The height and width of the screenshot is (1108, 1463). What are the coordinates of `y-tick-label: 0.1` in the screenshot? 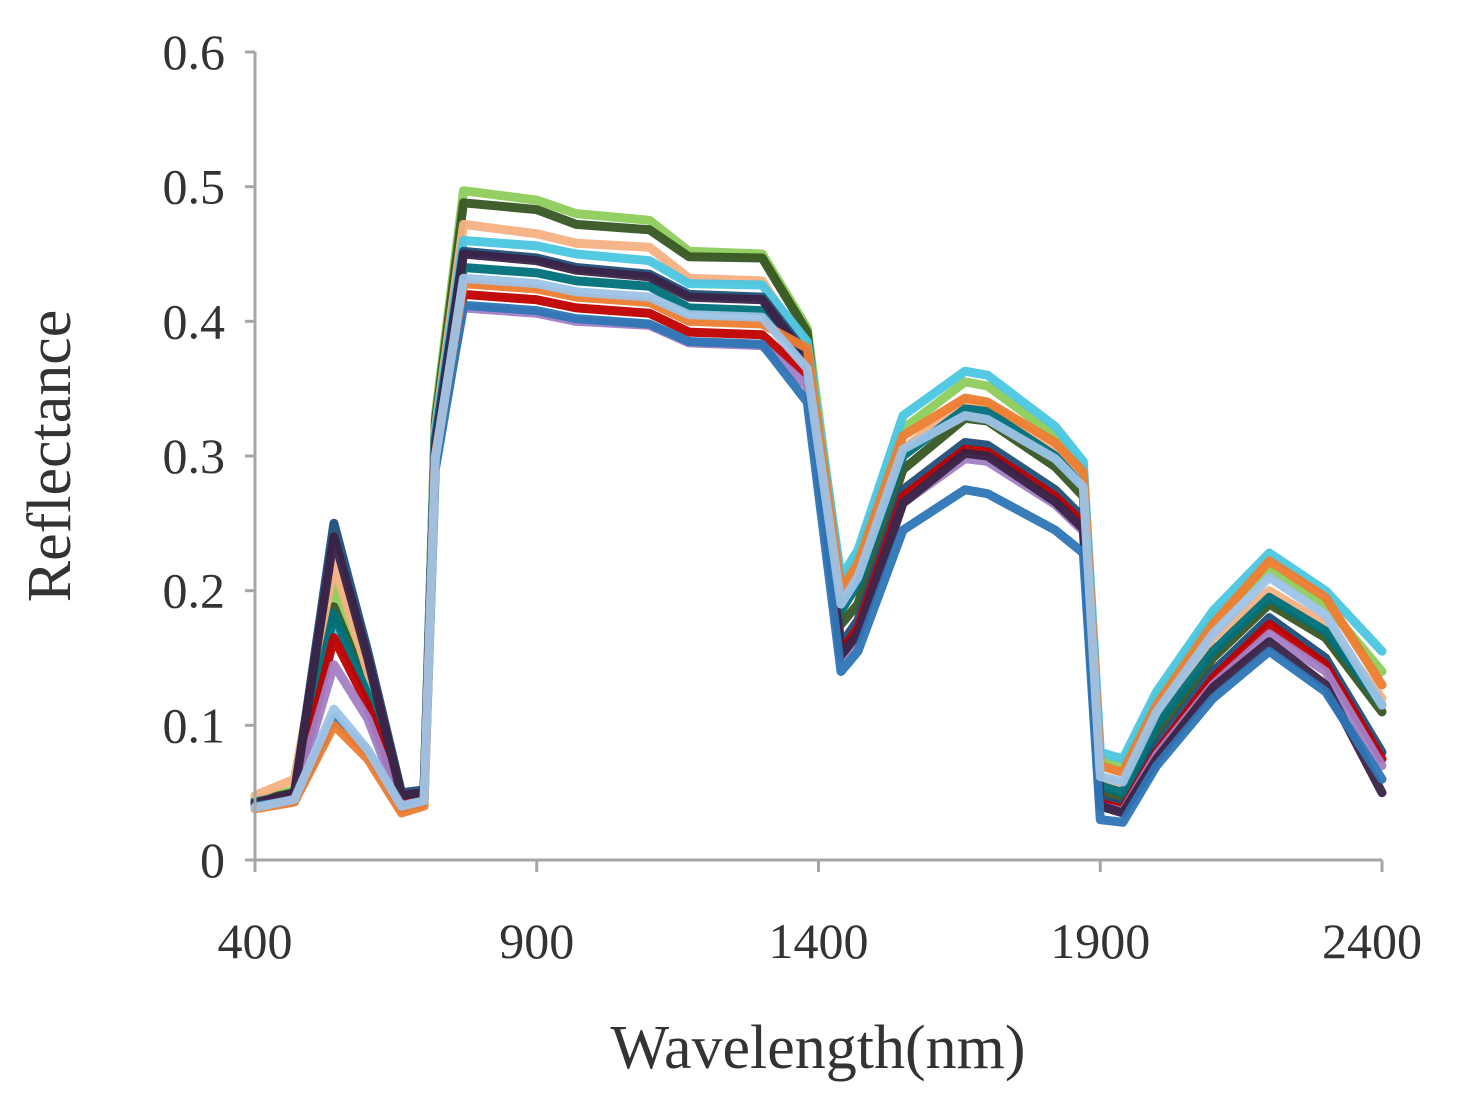 It's located at (194, 725).